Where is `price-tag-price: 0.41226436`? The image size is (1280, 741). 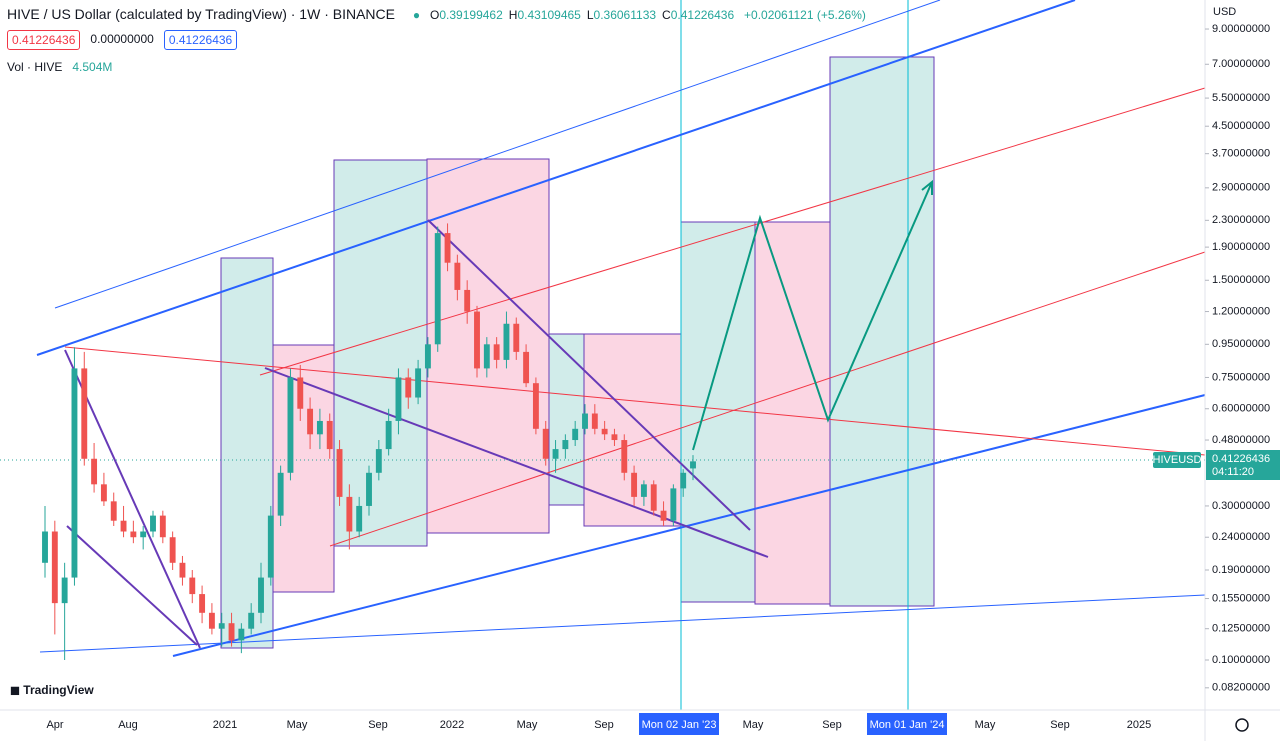
price-tag-price: 0.41226436 is located at coordinates (1241, 459).